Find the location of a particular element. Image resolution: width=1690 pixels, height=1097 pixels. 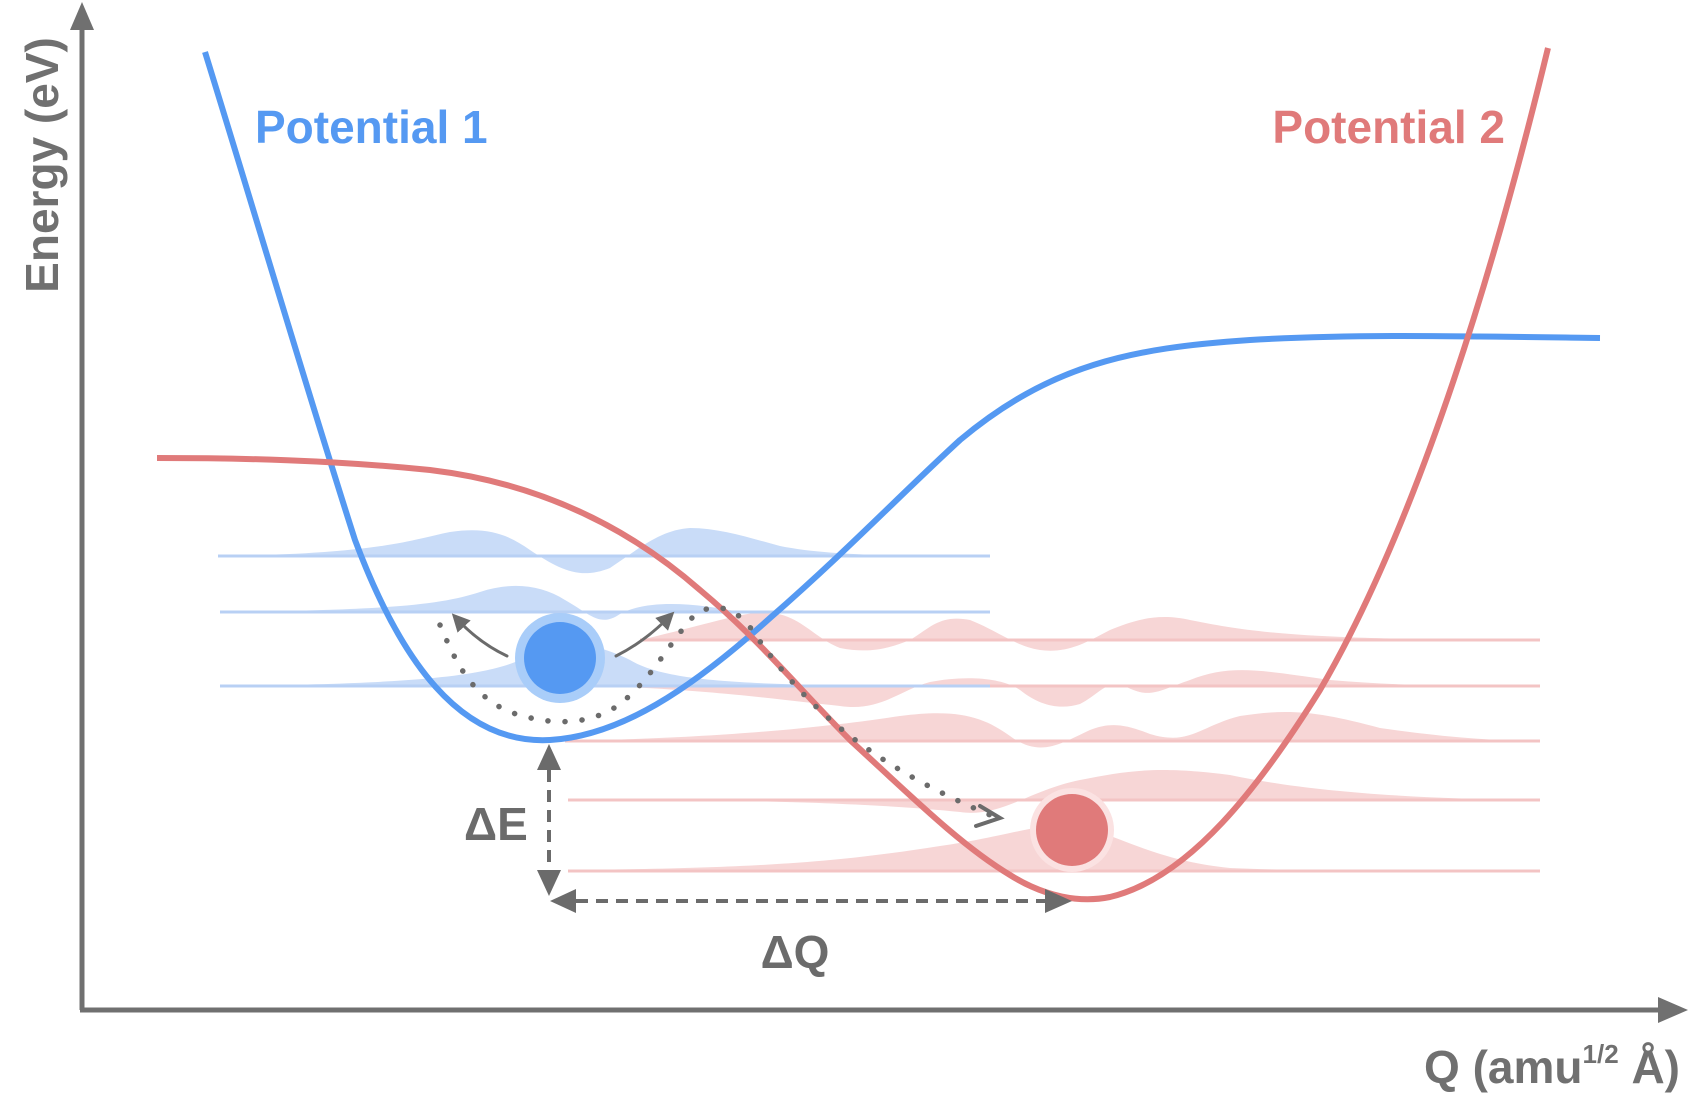

delta-q-arrow is located at coordinates (811, 901).